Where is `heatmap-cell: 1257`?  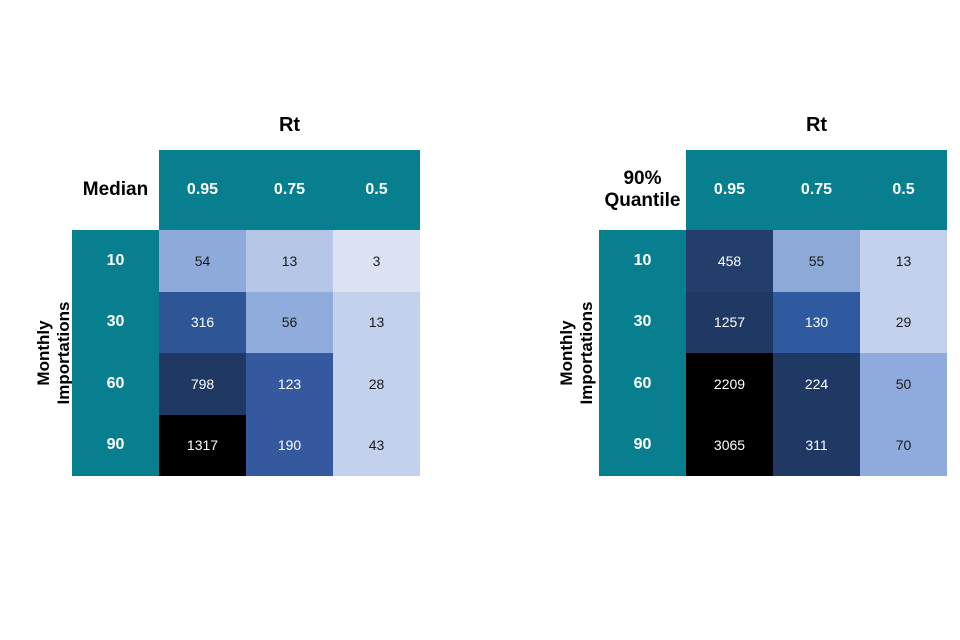 heatmap-cell: 1257 is located at coordinates (729, 322).